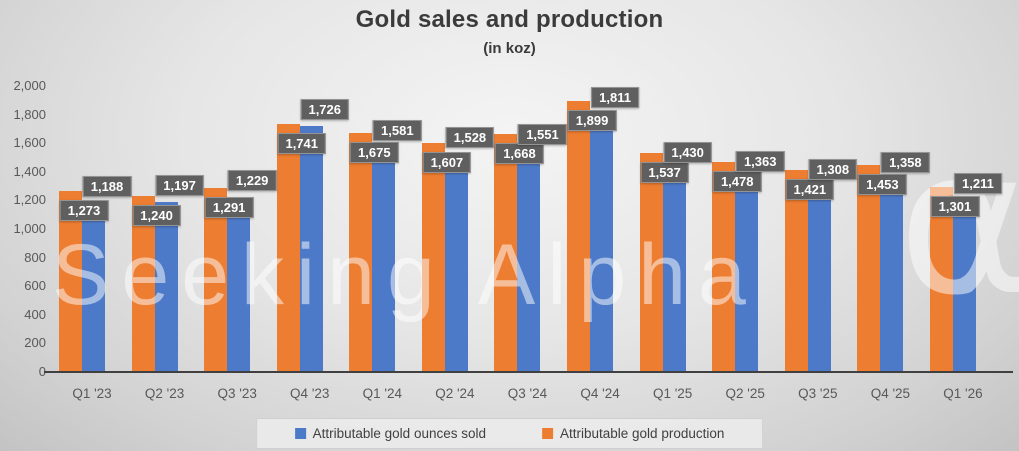 Image resolution: width=1019 pixels, height=451 pixels. What do you see at coordinates (745, 393) in the screenshot?
I see `x-axis-tick-label: Q2 '25` at bounding box center [745, 393].